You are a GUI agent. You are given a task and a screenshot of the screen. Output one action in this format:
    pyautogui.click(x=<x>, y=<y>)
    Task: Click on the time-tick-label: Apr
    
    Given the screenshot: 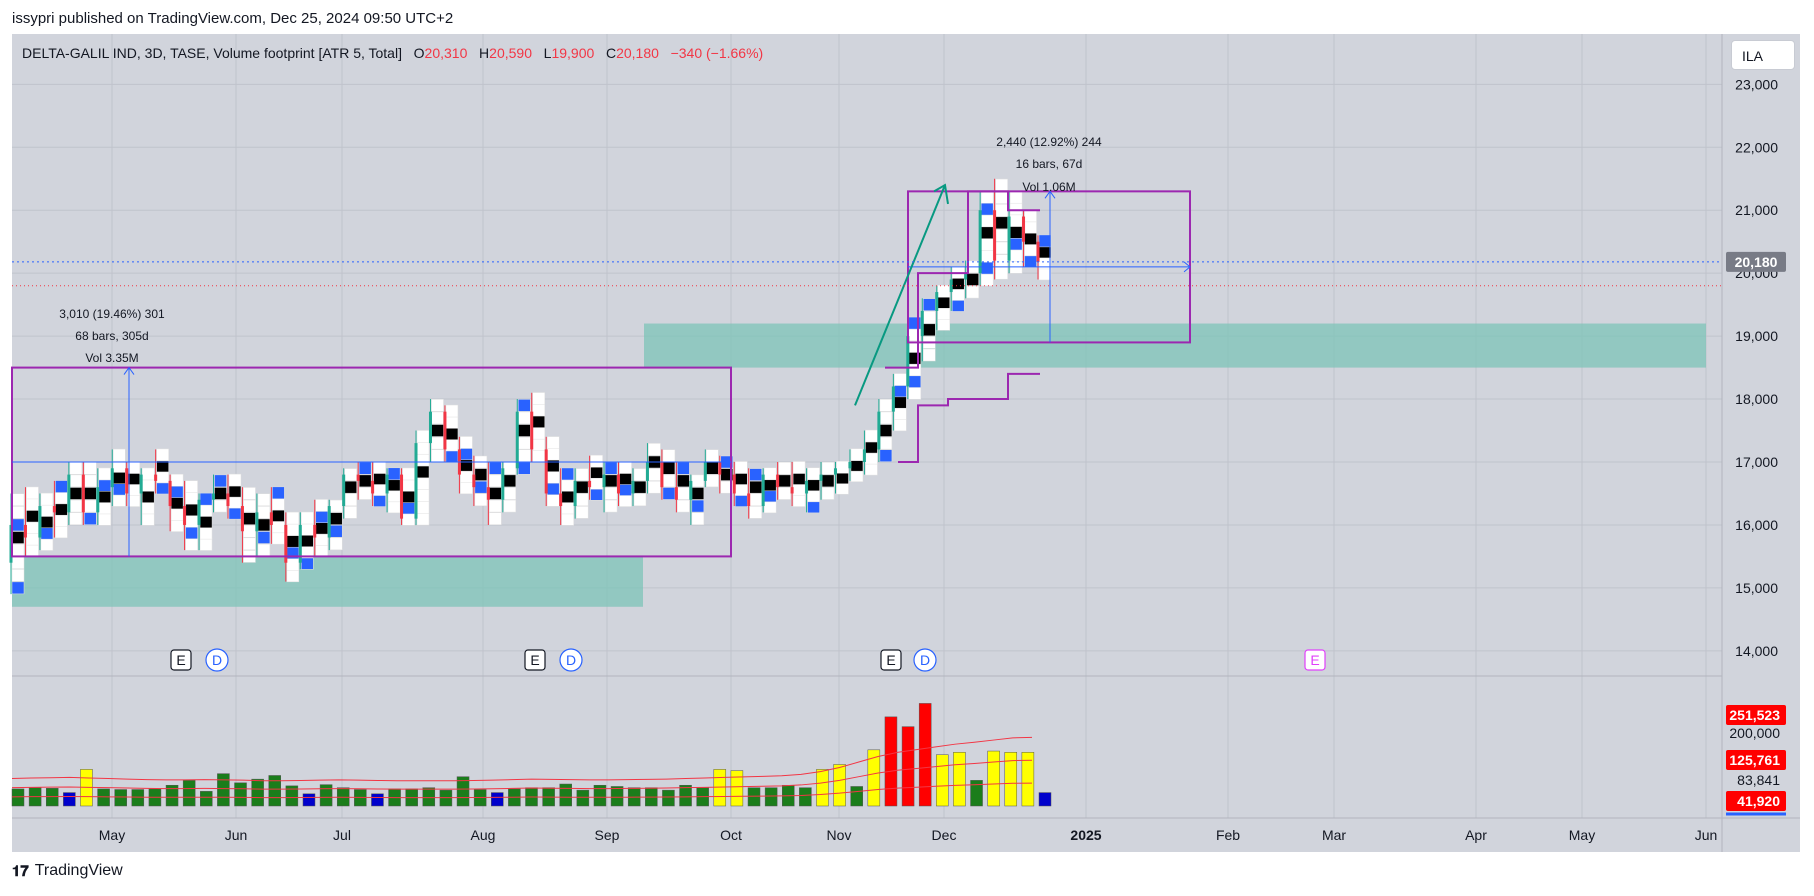 What is the action you would take?
    pyautogui.click(x=1476, y=835)
    